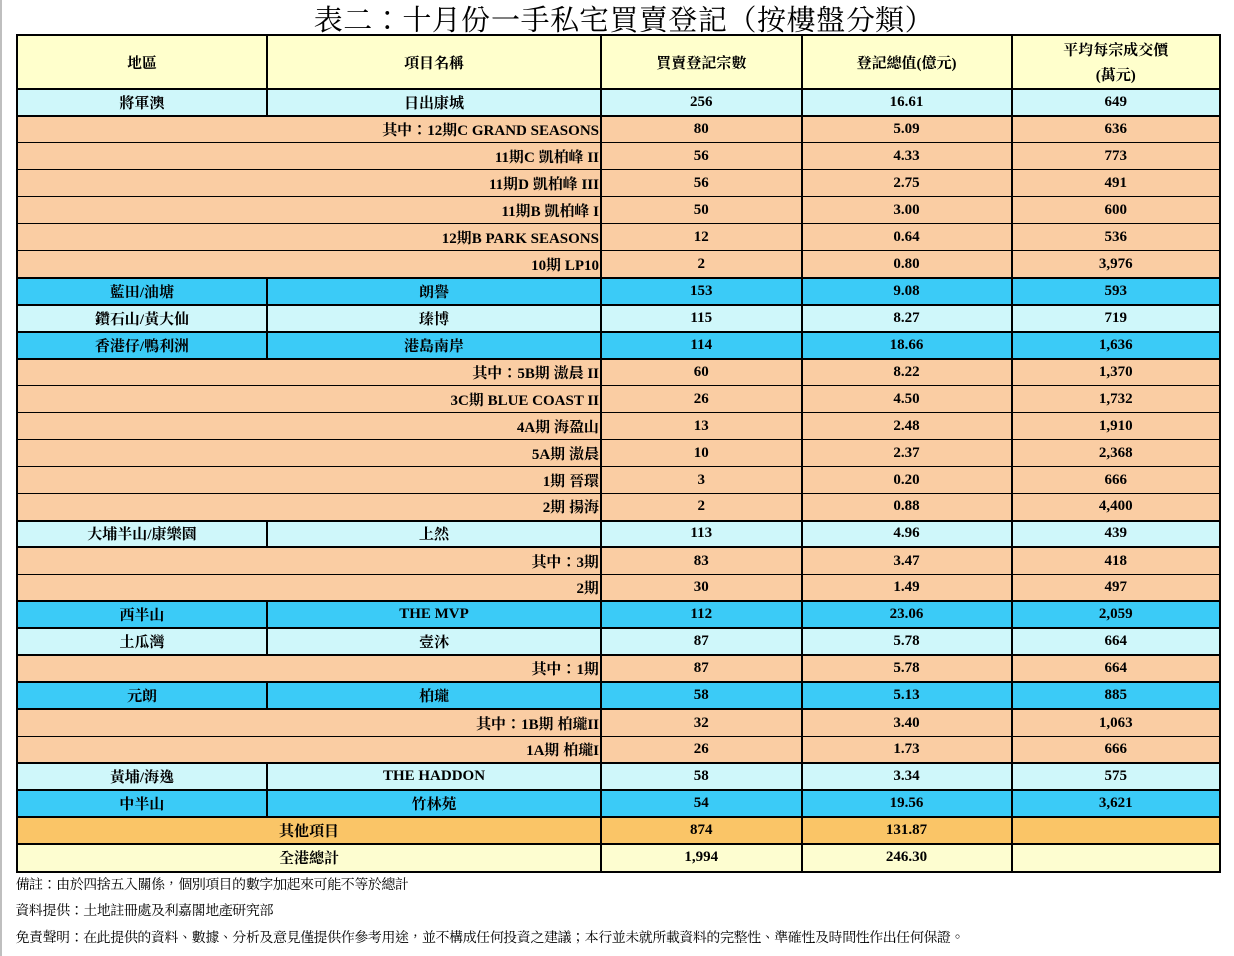 Image resolution: width=1234 pixels, height=956 pixels. What do you see at coordinates (906, 642) in the screenshot?
I see `value-cell: 5.78` at bounding box center [906, 642].